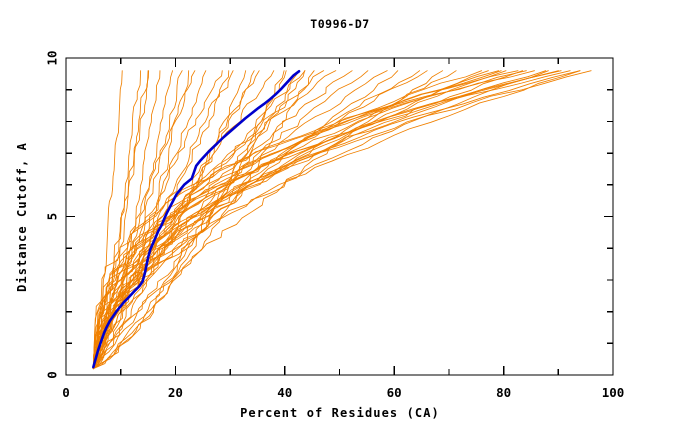 This screenshot has width=680, height=440. Describe the element at coordinates (503, 392) in the screenshot. I see `x-tick-label: 80` at that location.